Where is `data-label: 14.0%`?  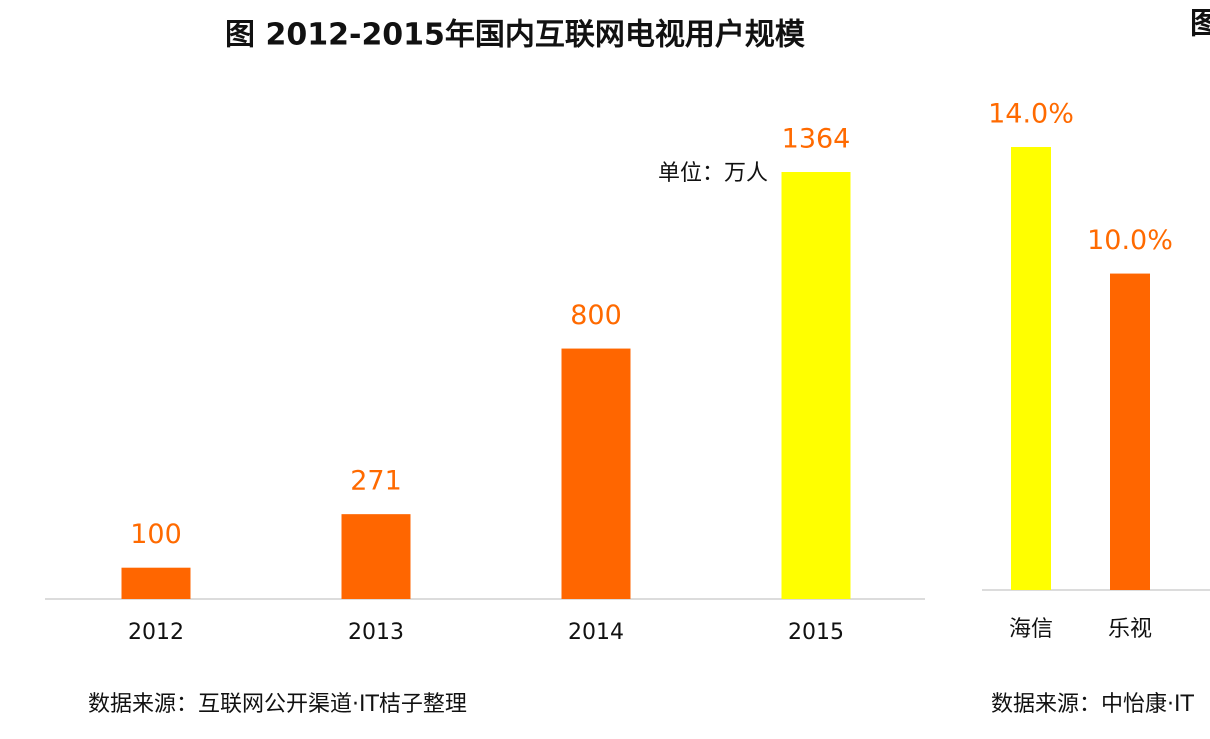 data-label: 14.0% is located at coordinates (1031, 114).